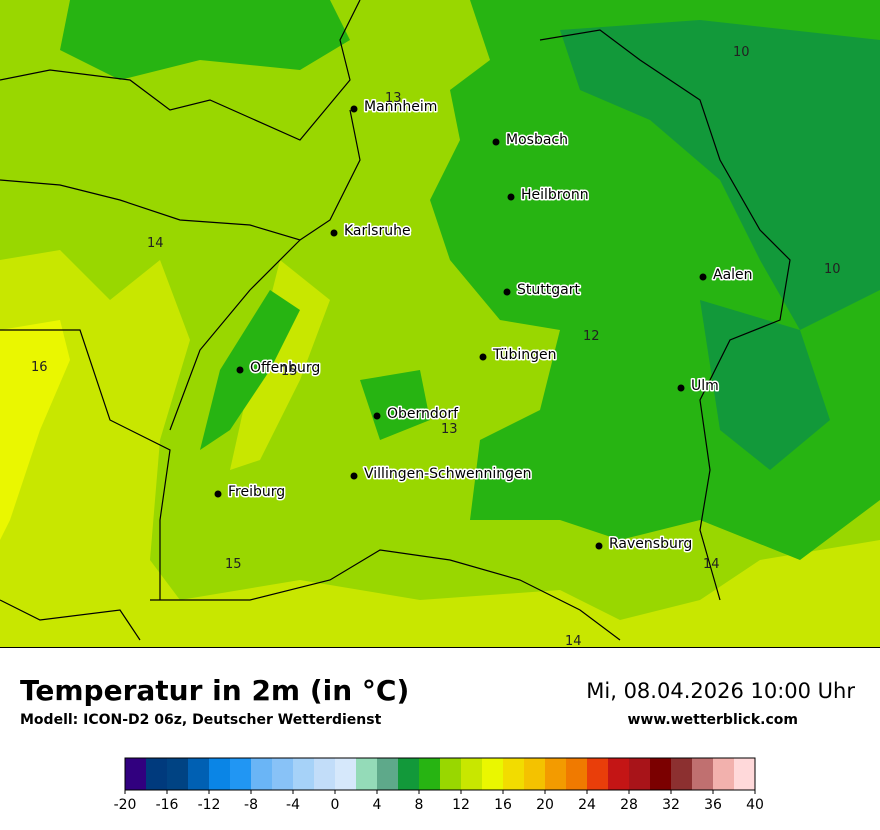 The width and height of the screenshot is (880, 830). I want to click on colorbar-frame, so click(440, 774).